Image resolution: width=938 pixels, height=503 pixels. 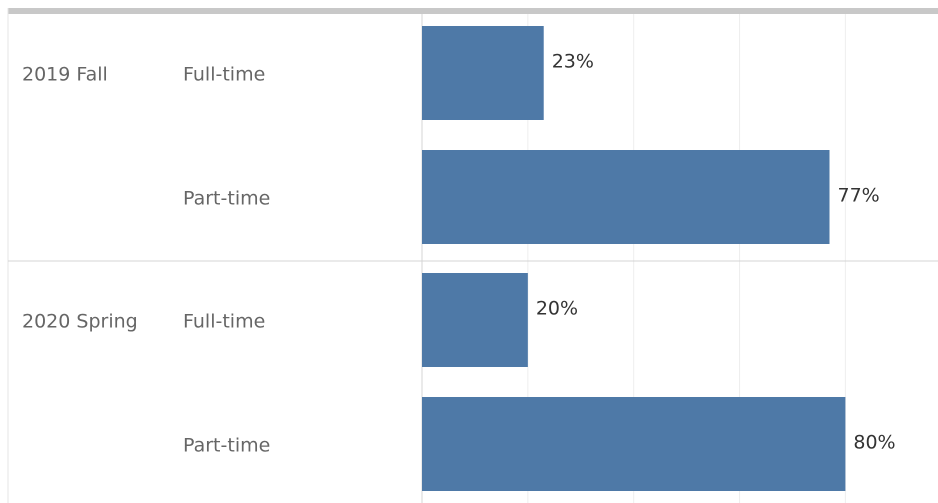 What do you see at coordinates (859, 196) in the screenshot?
I see `value-label: 77%` at bounding box center [859, 196].